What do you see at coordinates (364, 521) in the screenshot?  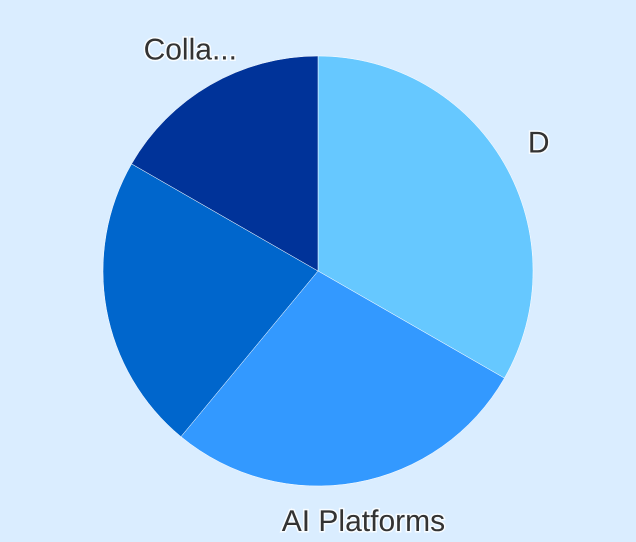 I see `slice-label: AI Platforms` at bounding box center [364, 521].